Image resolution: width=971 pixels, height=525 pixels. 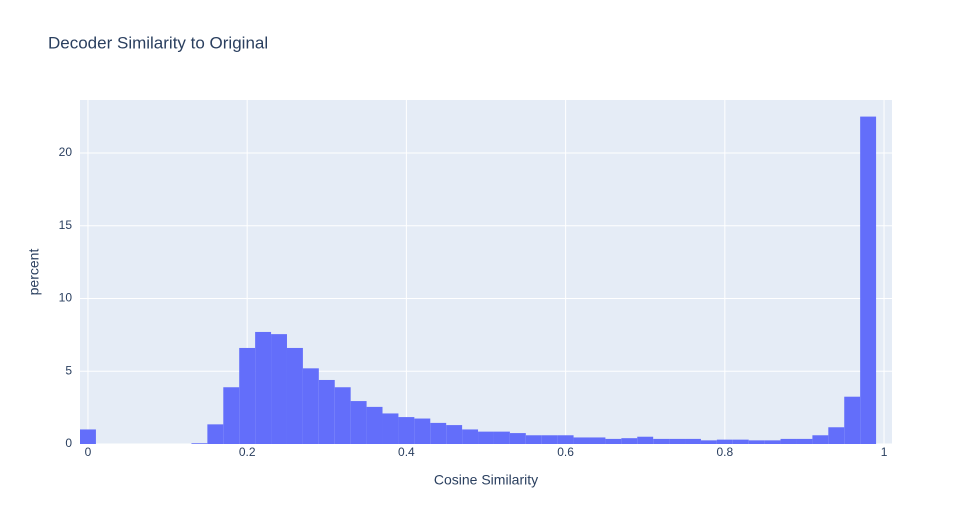 What do you see at coordinates (66, 225) in the screenshot?
I see `y-tick-label: 15` at bounding box center [66, 225].